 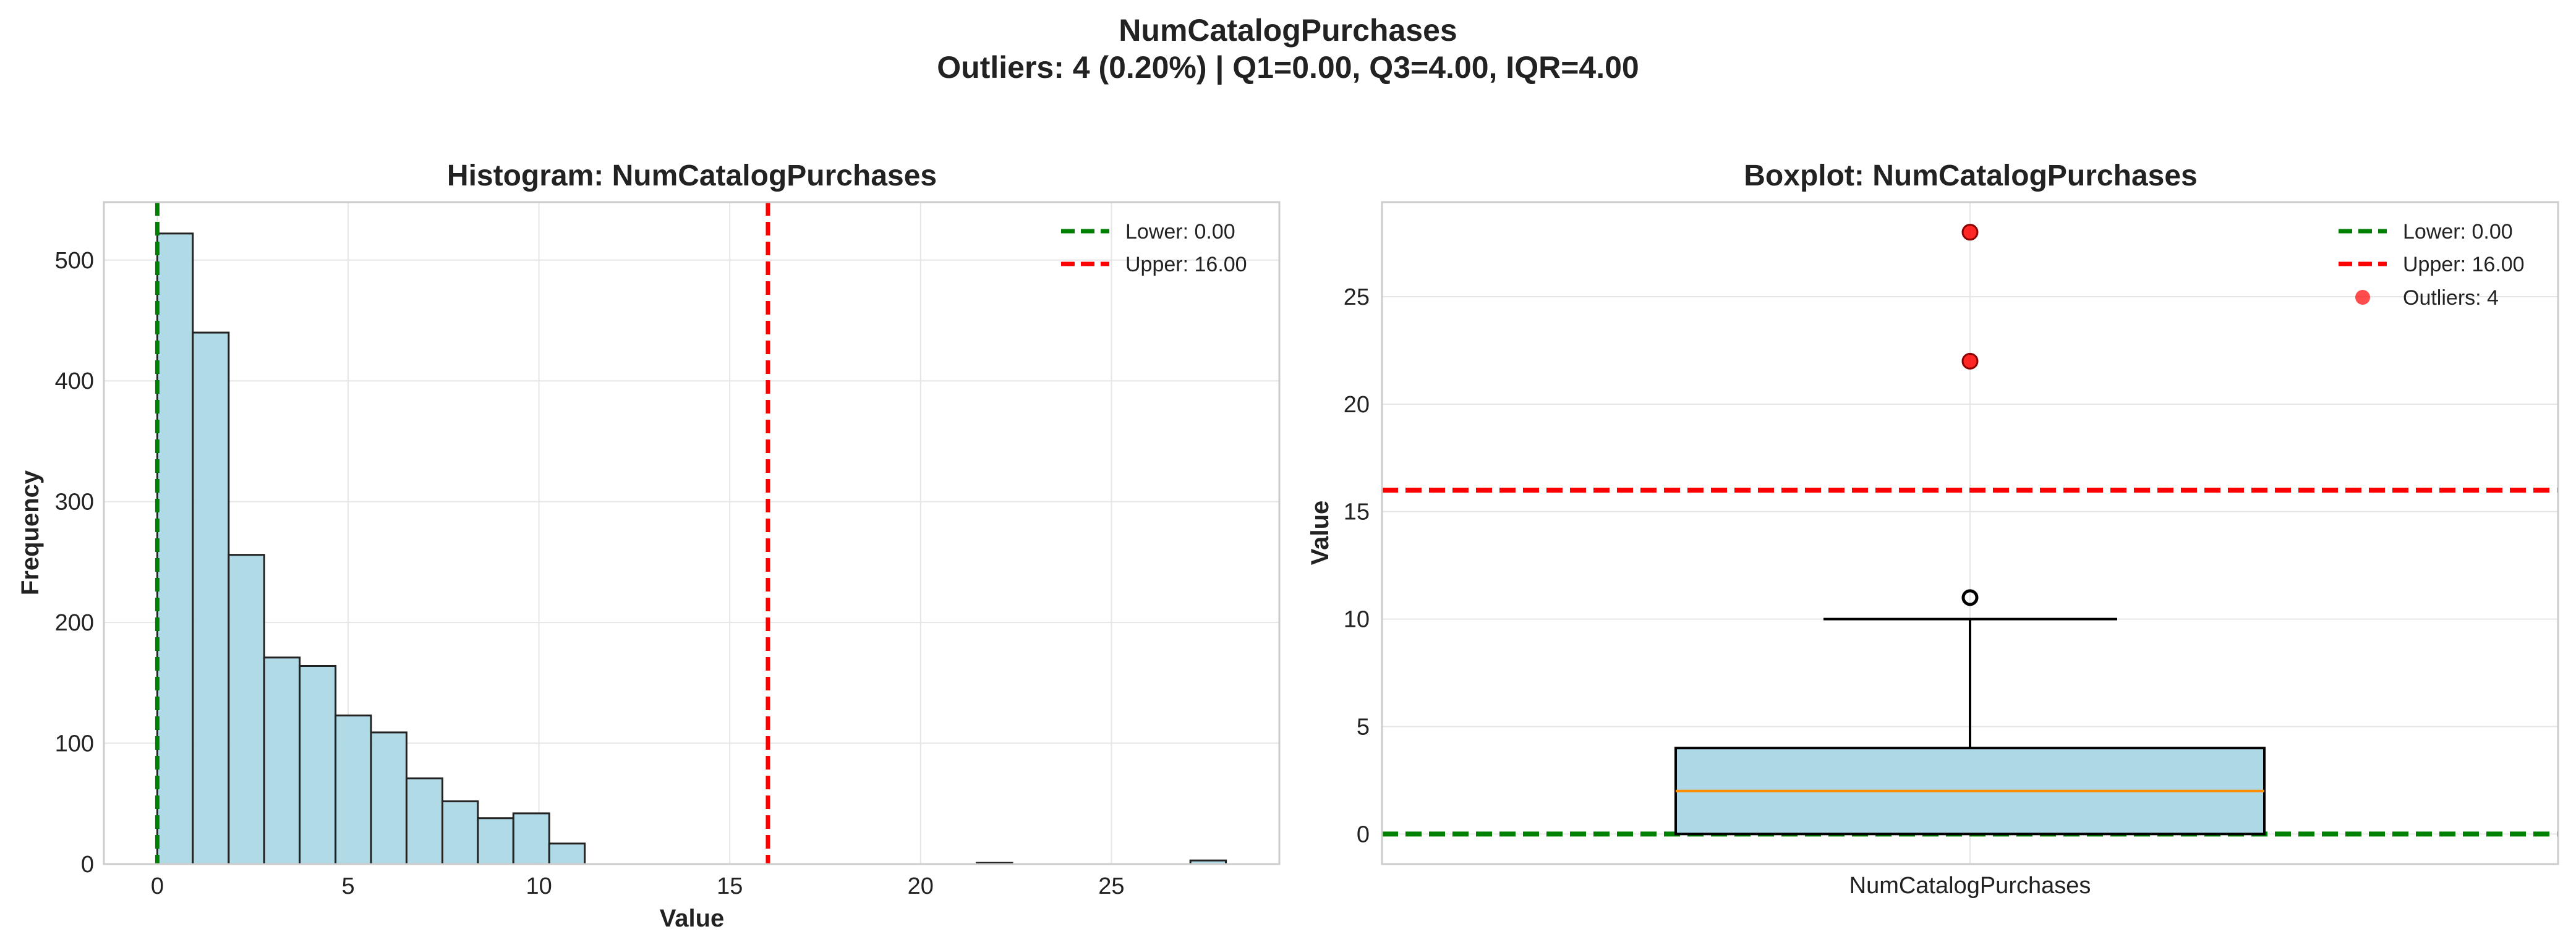 What do you see at coordinates (1363, 727) in the screenshot?
I see `boxplot-y-tick-label: 5` at bounding box center [1363, 727].